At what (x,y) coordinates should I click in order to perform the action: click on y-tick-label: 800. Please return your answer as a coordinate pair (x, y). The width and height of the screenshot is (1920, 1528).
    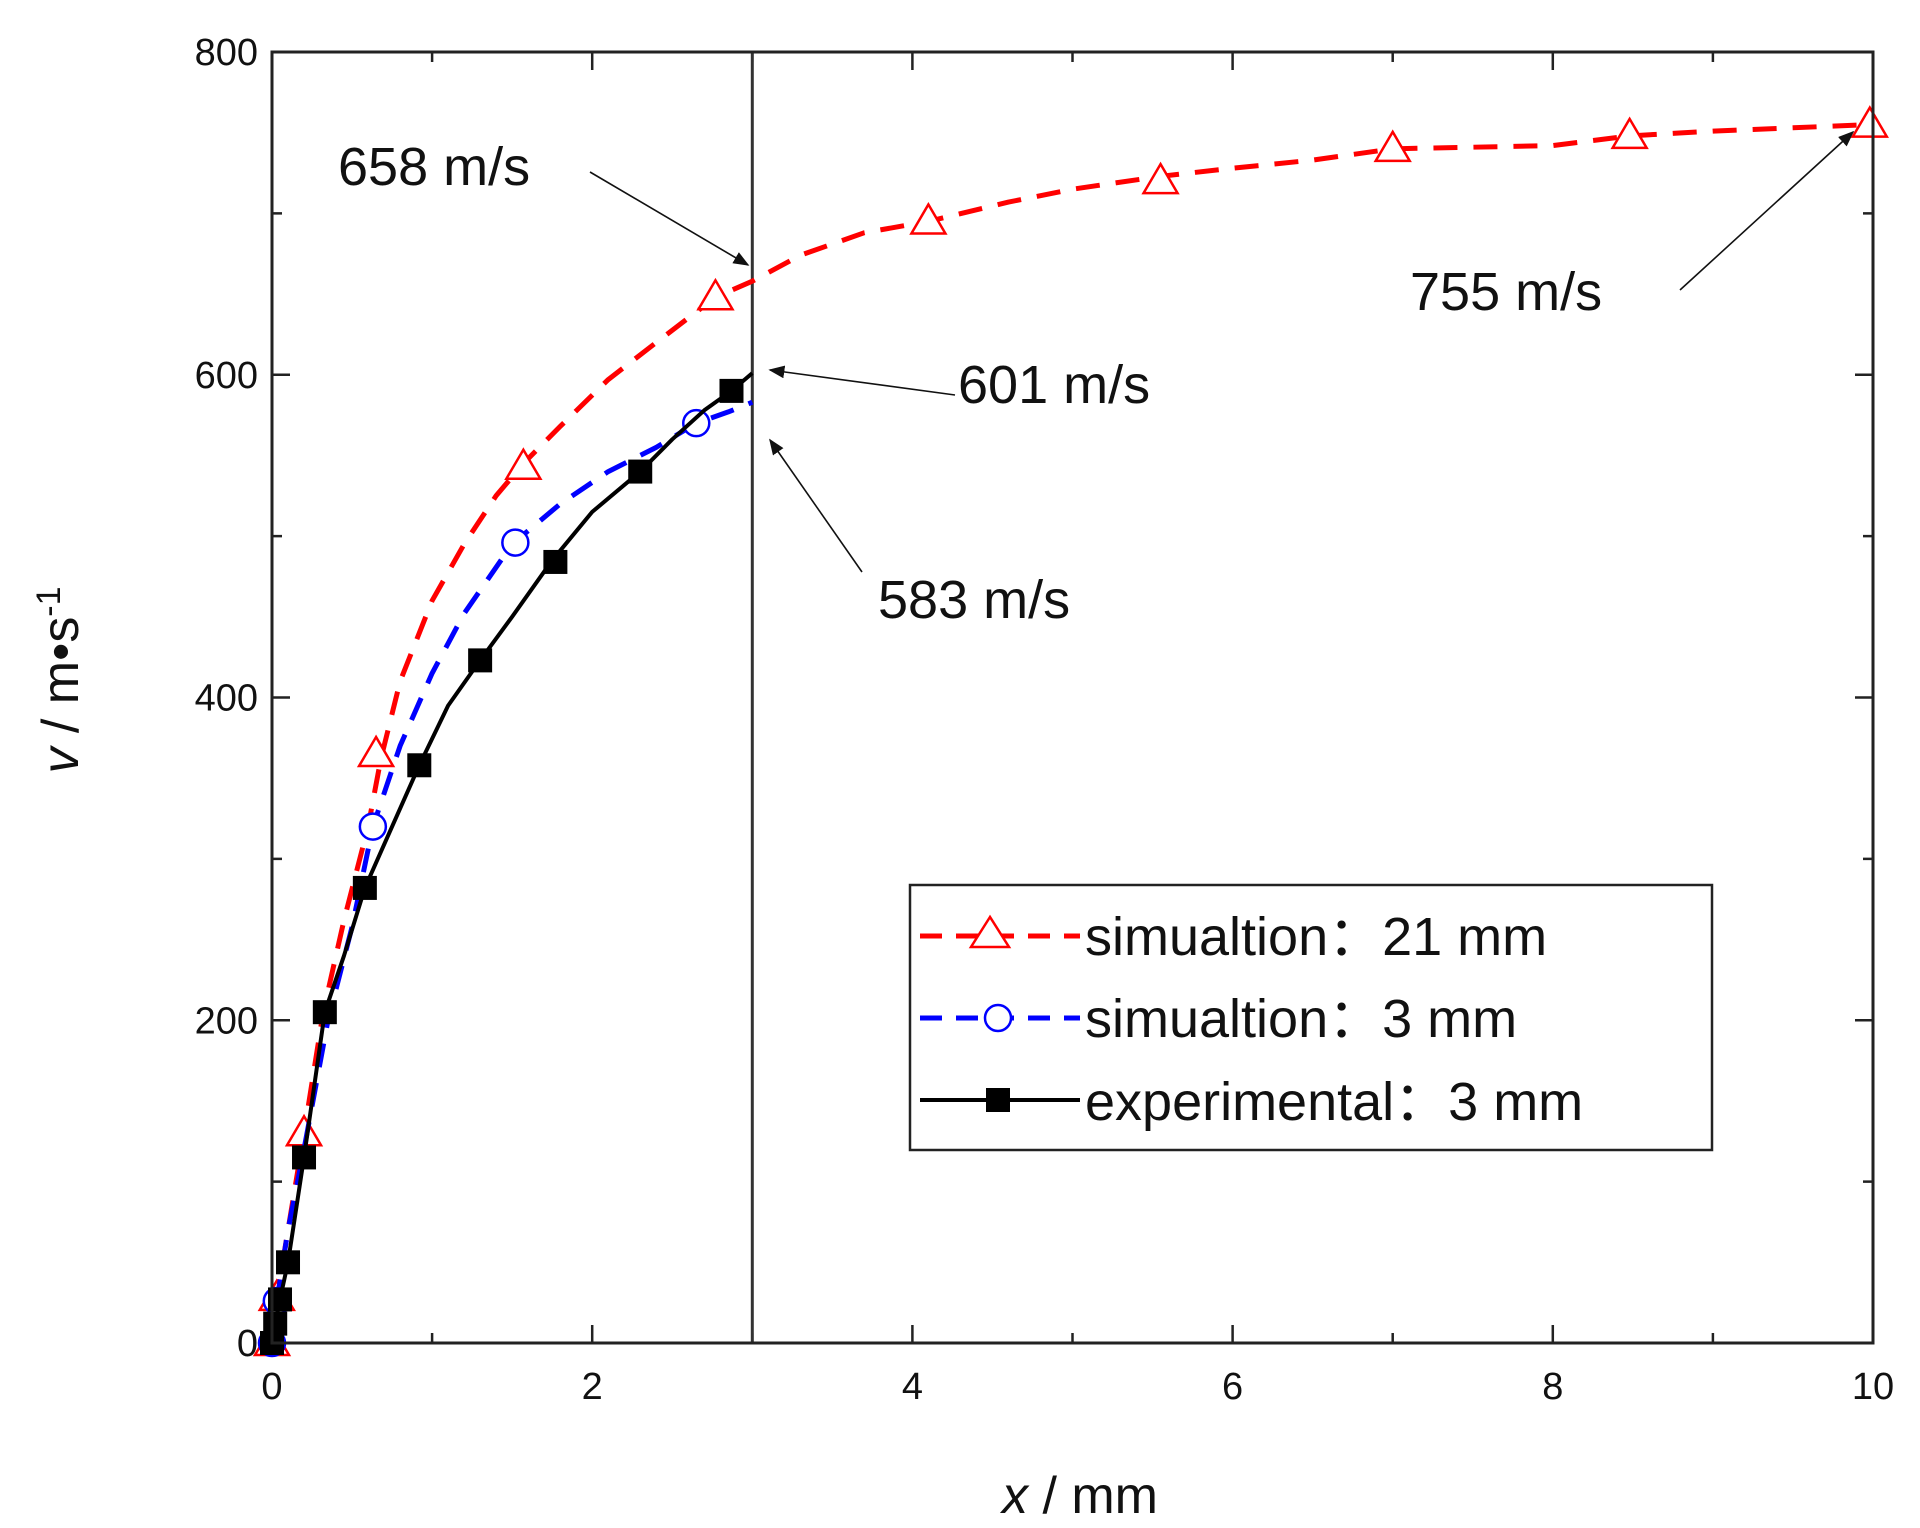
    Looking at the image, I should click on (226, 53).